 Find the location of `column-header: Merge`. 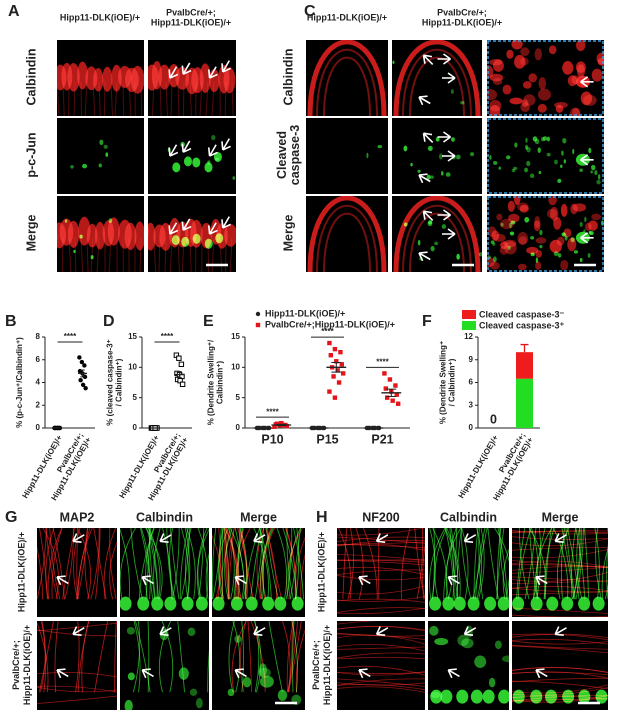

column-header: Merge is located at coordinates (258, 517).